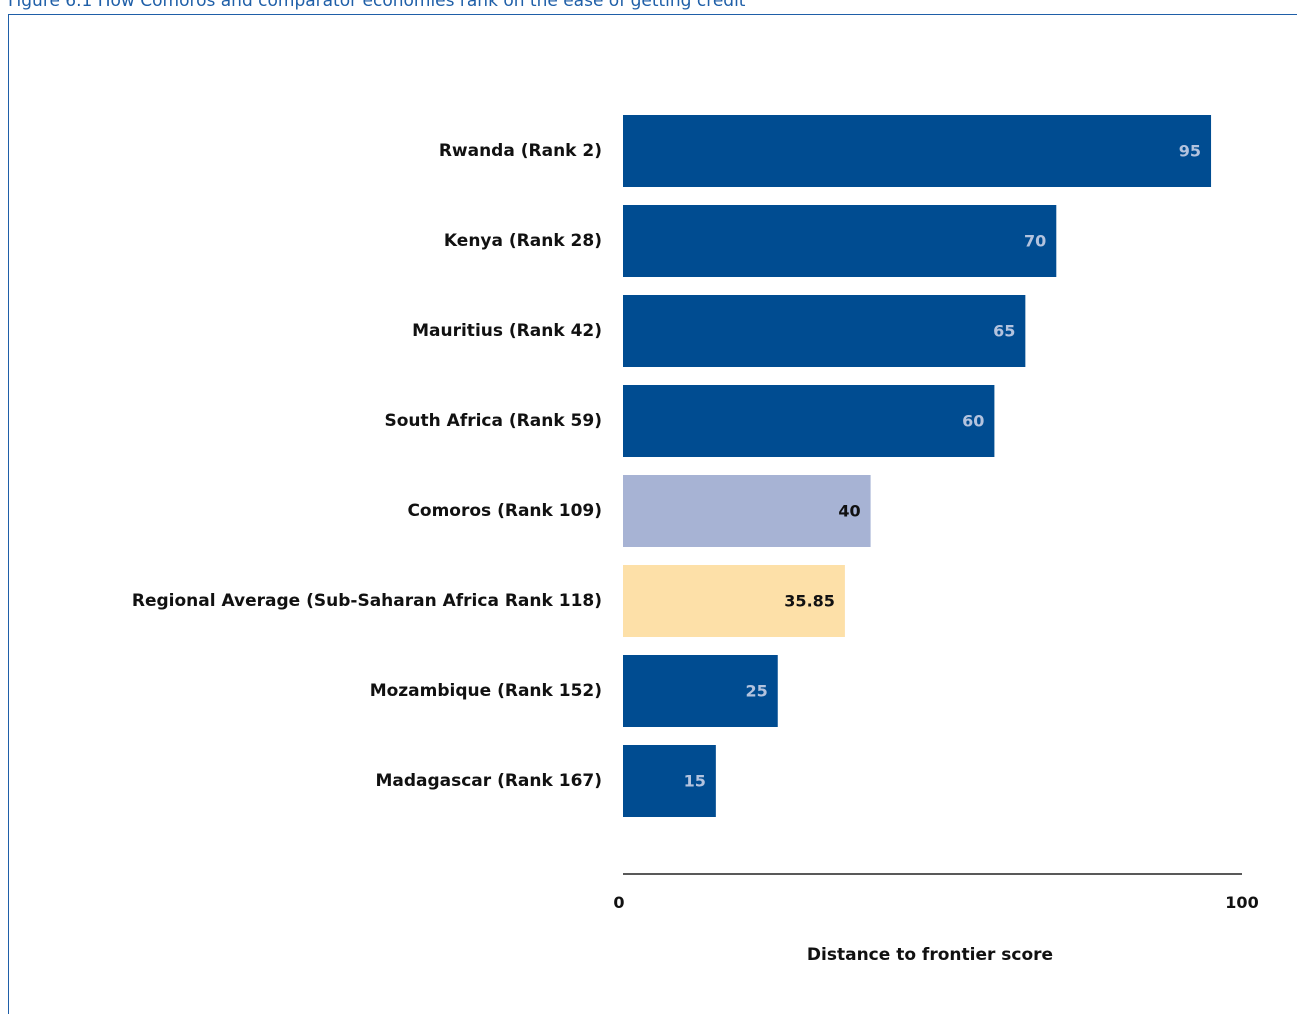  What do you see at coordinates (507, 331) in the screenshot?
I see `category-label-2: Mauritius (Rank 42)` at bounding box center [507, 331].